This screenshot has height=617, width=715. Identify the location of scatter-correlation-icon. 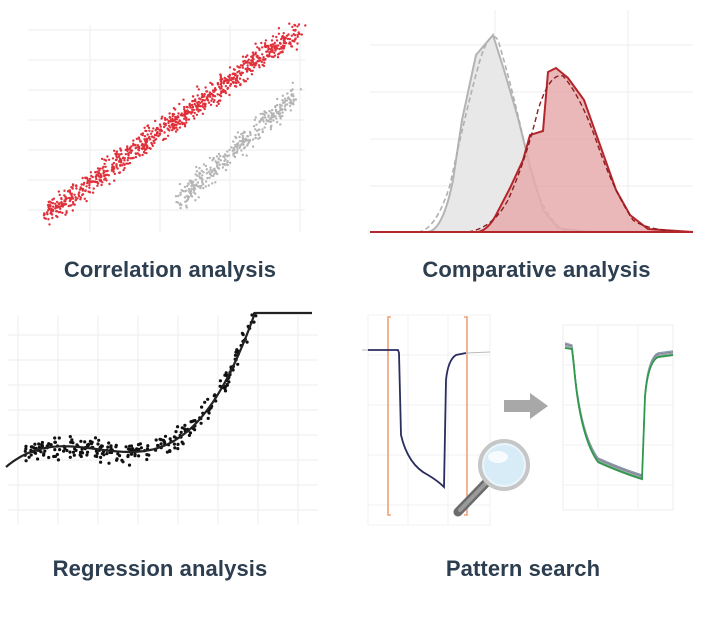
(167, 127).